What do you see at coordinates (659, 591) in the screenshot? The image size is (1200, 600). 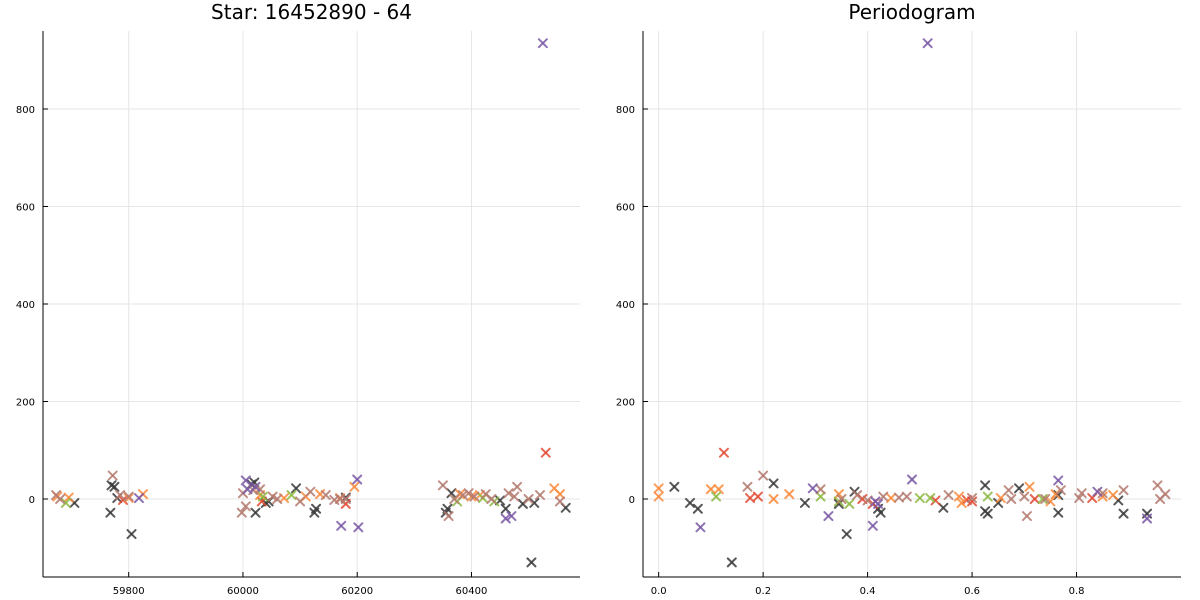 I see `x-tick-label: 0.0` at bounding box center [659, 591].